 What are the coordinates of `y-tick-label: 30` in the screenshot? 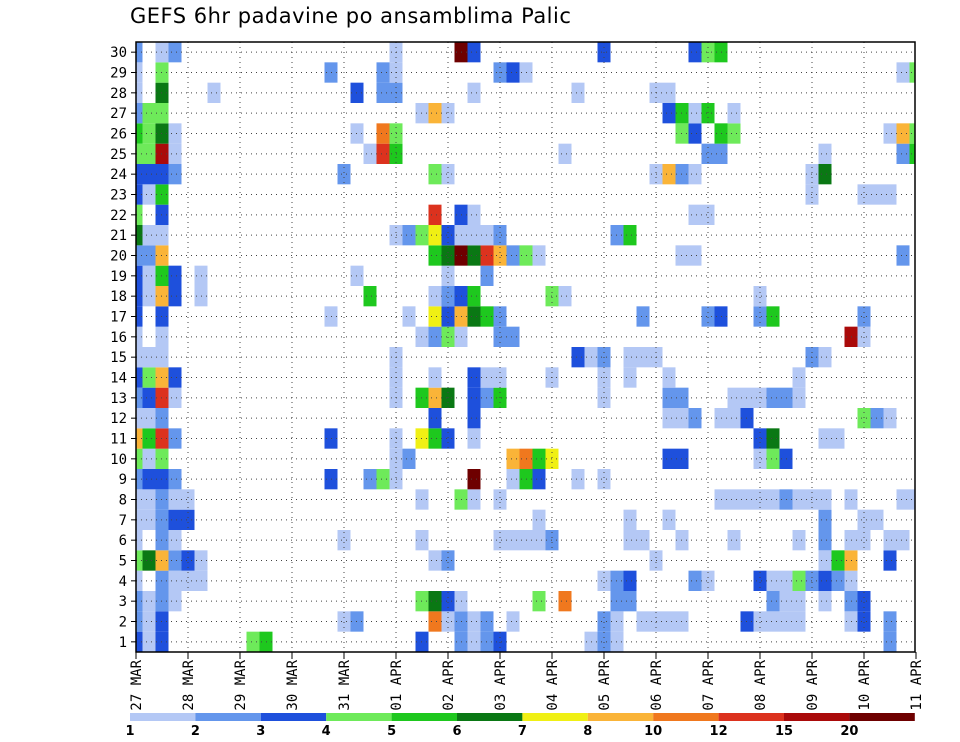 It's located at (118, 53).